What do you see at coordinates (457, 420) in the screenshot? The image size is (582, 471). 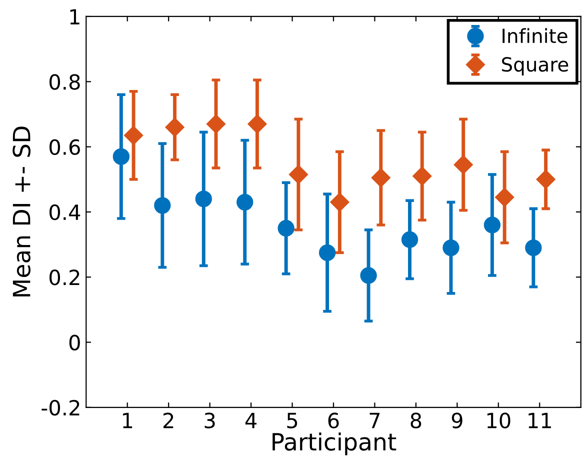 I see `x-tick-label: 9` at bounding box center [457, 420].